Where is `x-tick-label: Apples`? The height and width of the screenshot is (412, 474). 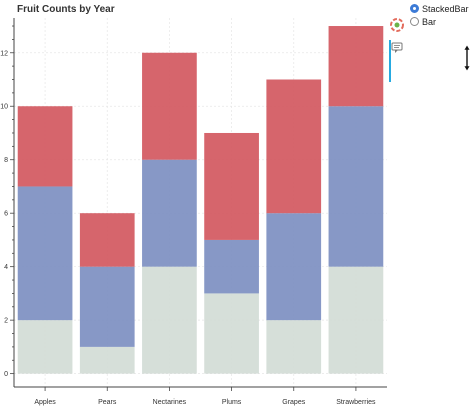
x-tick-label: Apples is located at coordinates (45, 402).